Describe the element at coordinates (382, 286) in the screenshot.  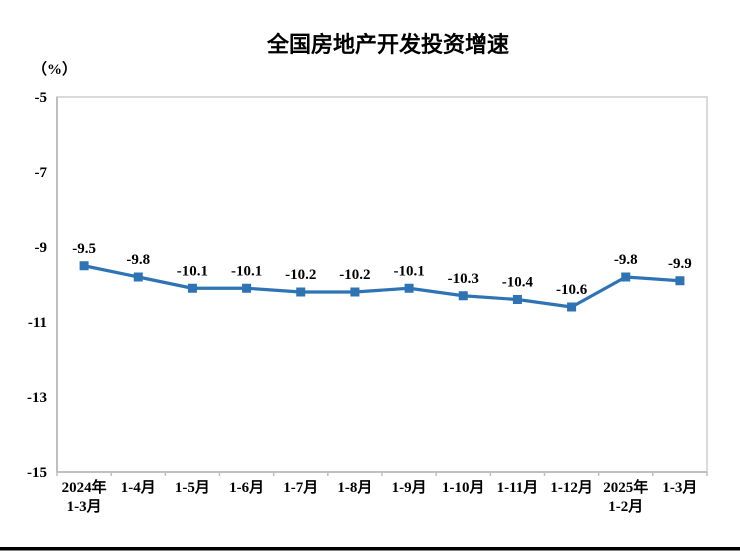
I see `series-line` at that location.